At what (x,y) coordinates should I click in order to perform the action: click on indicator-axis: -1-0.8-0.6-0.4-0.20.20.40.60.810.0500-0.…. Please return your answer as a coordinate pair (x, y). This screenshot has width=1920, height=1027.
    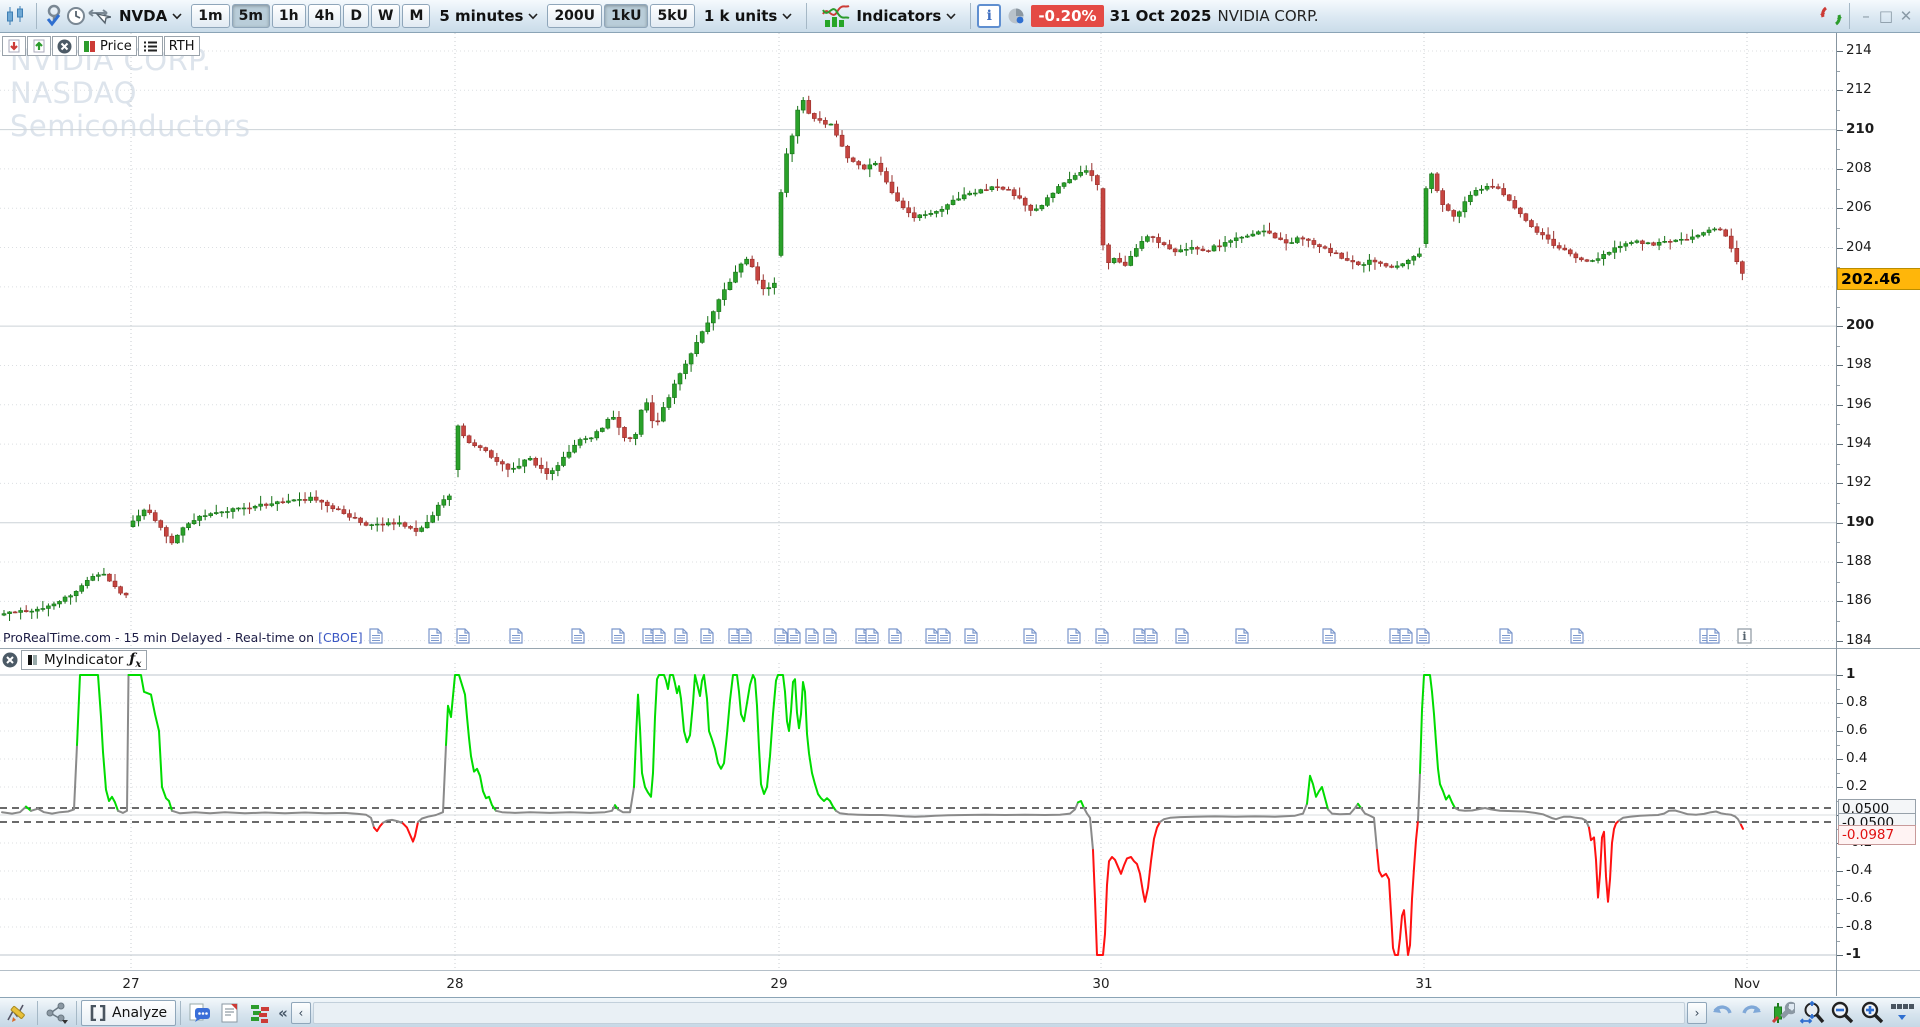
    Looking at the image, I should click on (1878, 816).